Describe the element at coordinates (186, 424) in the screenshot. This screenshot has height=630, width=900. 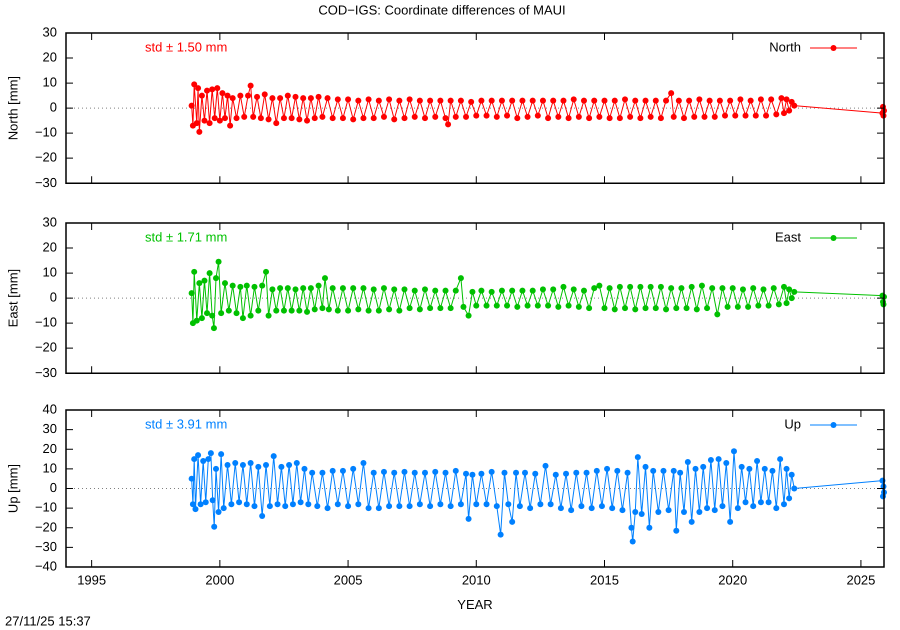
I see `annotation: std ± 3.91 mm` at that location.